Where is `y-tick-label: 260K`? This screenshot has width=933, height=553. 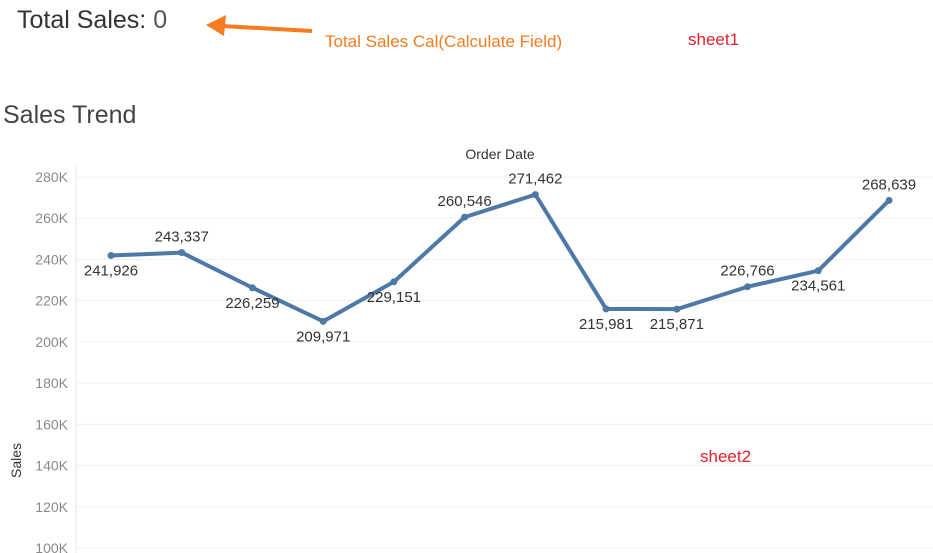 y-tick-label: 260K is located at coordinates (51, 218).